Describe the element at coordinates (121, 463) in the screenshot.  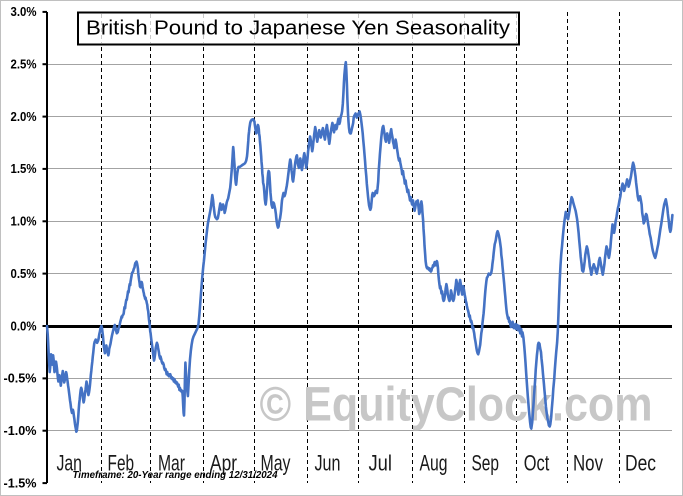
I see `svg-text: Feb` at that location.